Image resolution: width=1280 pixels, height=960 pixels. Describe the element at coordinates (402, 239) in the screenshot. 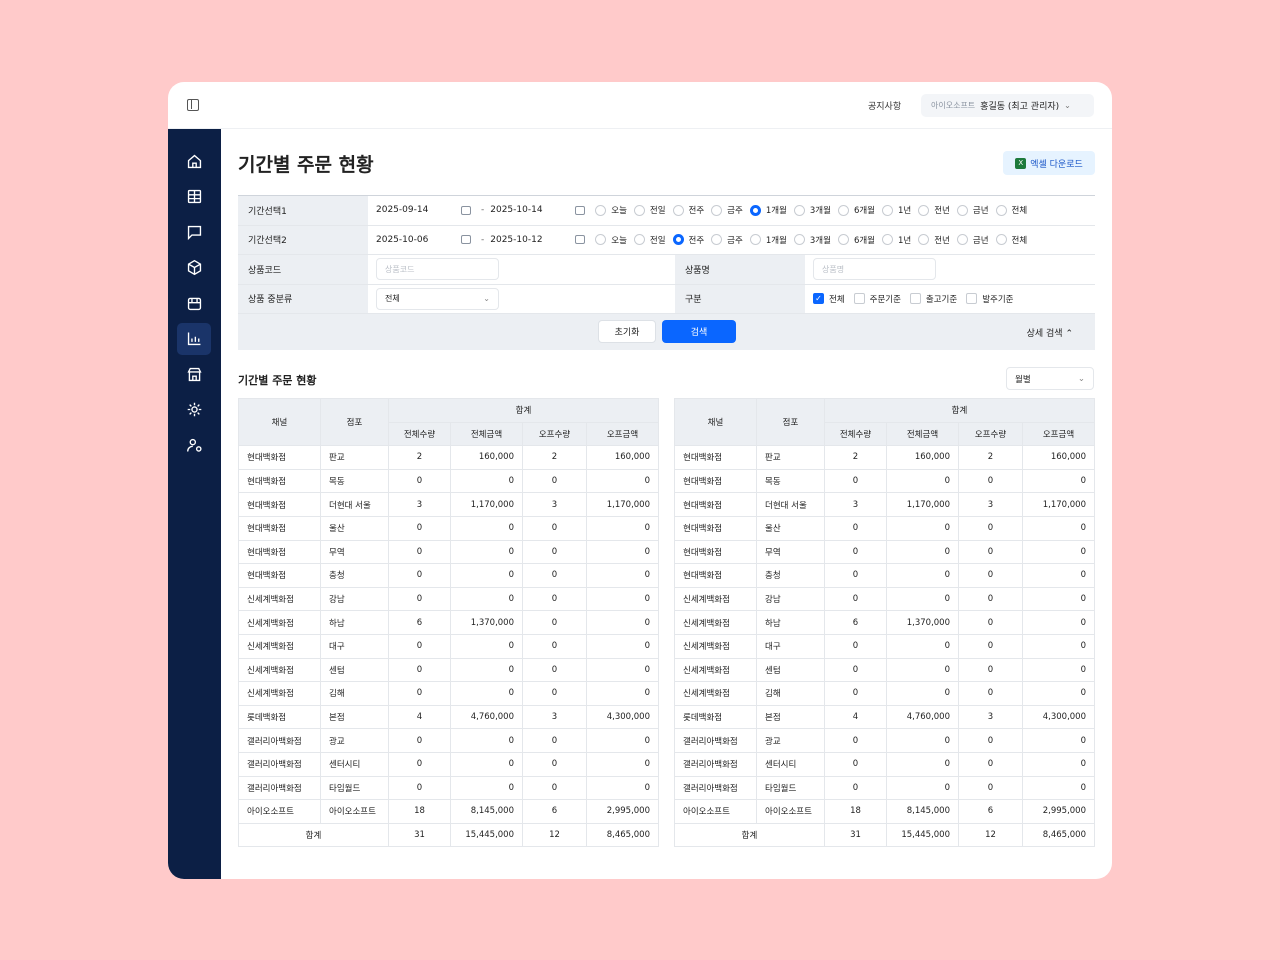

I see `period2-from-date: 2025-10-06` at that location.